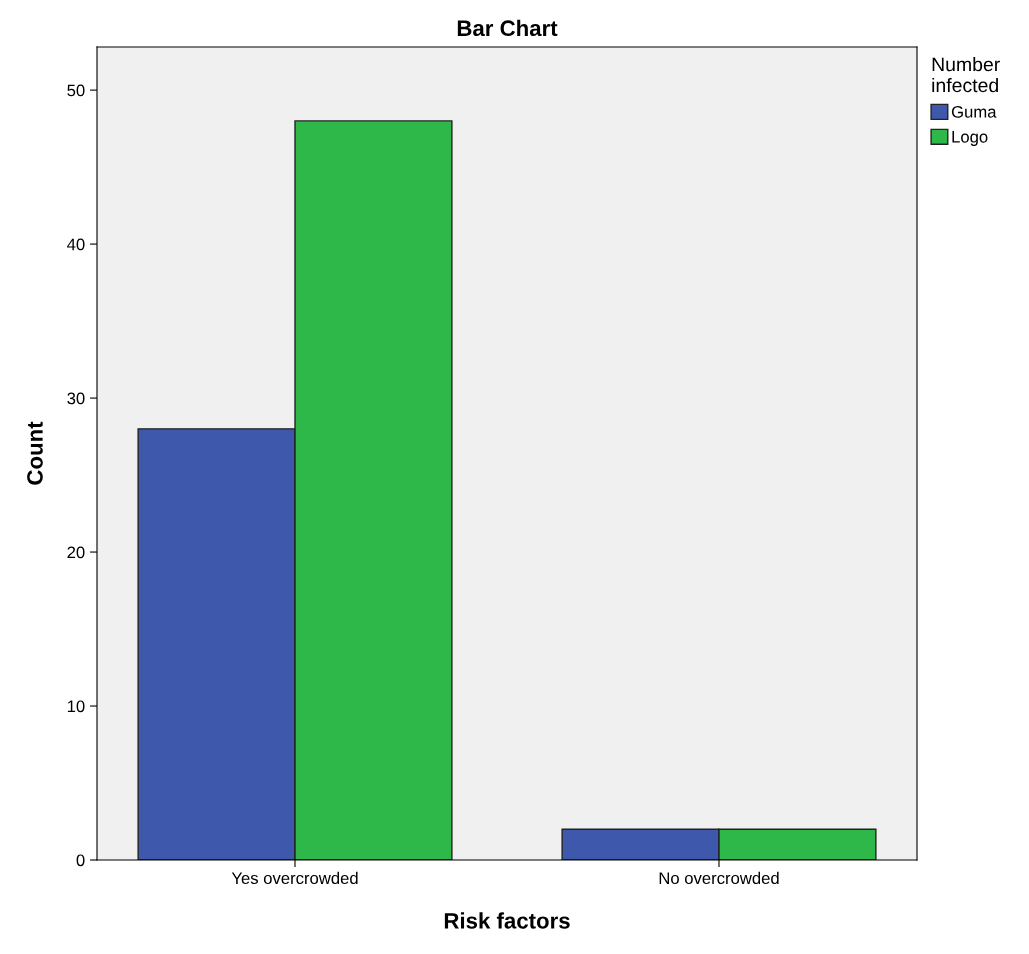 This screenshot has width=1029, height=954. I want to click on x-axis-title: Risk factors, so click(507, 920).